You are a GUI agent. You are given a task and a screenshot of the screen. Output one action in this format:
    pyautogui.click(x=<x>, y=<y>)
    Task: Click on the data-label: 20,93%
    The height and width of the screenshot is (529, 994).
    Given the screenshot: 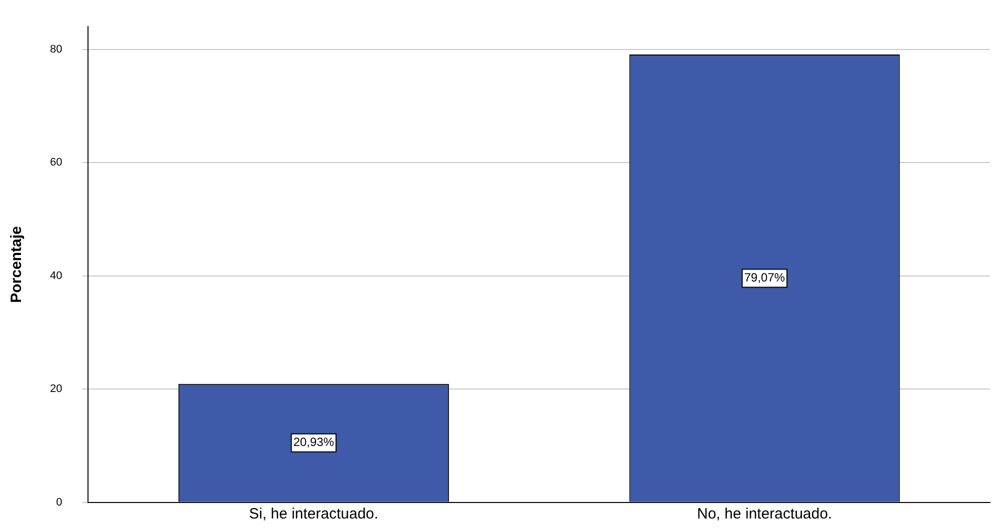 What is the action you would take?
    pyautogui.click(x=313, y=442)
    